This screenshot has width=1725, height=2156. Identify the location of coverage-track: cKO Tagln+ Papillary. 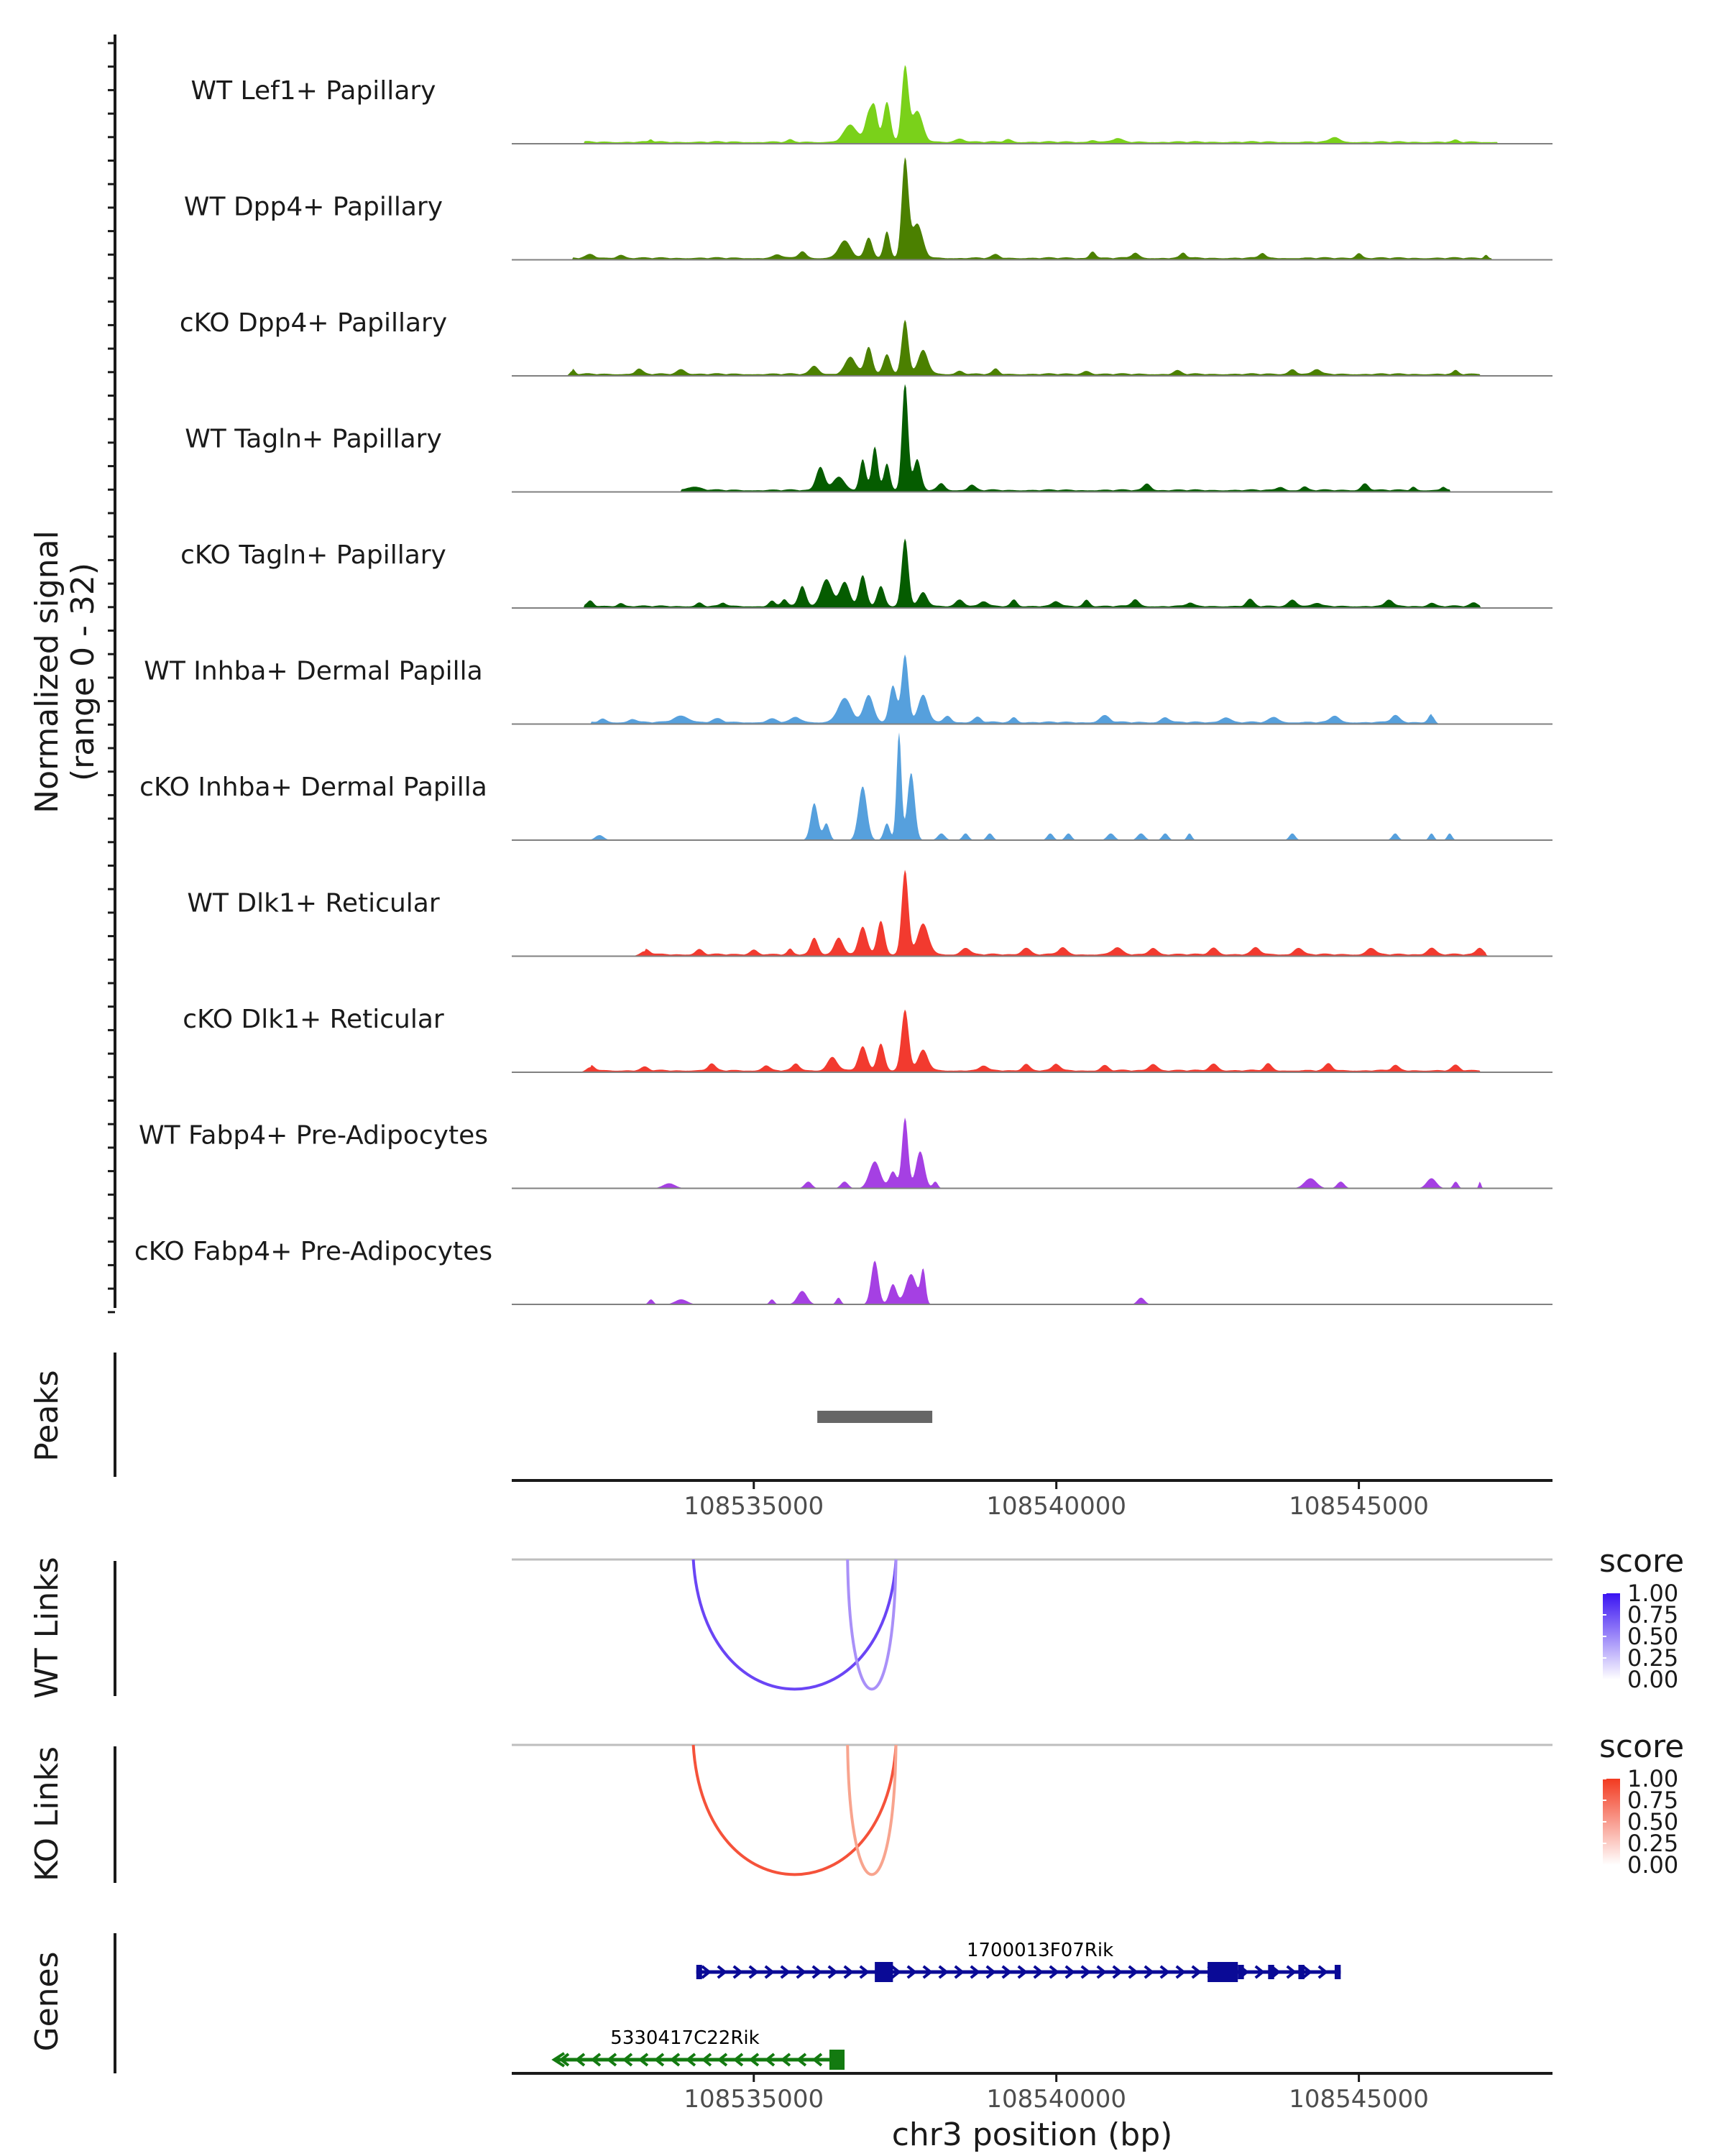
(866, 573).